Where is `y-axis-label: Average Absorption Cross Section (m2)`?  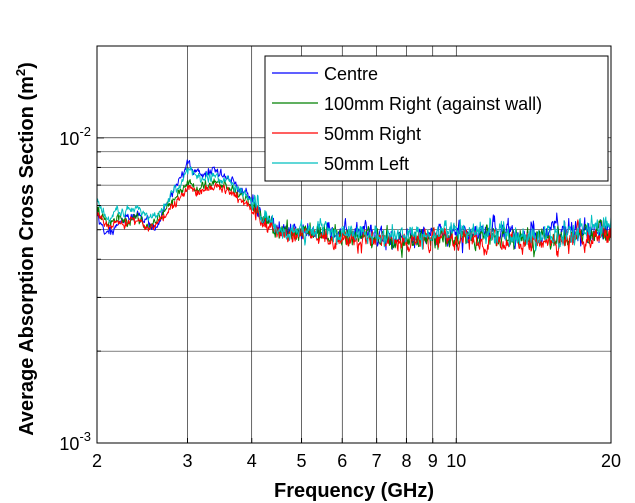
y-axis-label: Average Absorption Cross Section (m2) is located at coordinates (25, 249).